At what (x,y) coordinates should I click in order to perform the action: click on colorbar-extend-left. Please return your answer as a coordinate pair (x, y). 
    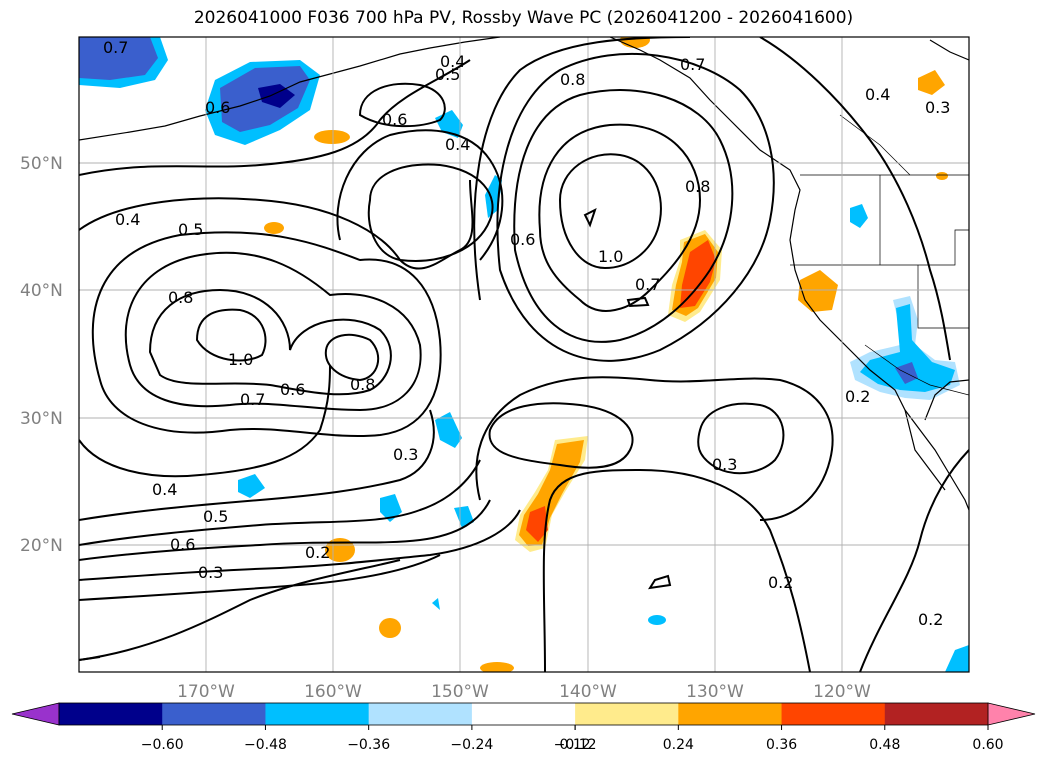
    Looking at the image, I should click on (35, 714).